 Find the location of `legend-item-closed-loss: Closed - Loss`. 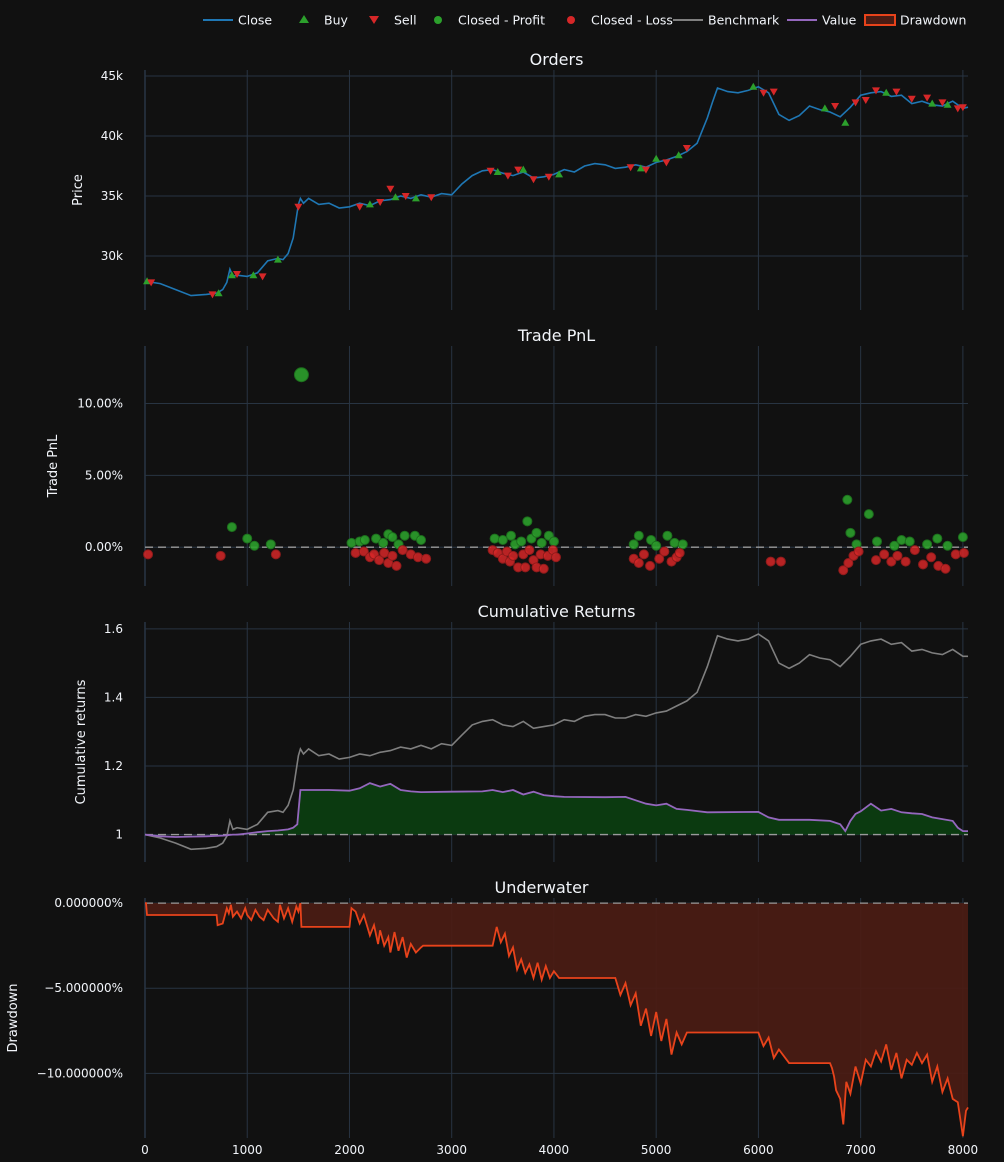

legend-item-closed-loss: Closed - Loss is located at coordinates (620, 20).